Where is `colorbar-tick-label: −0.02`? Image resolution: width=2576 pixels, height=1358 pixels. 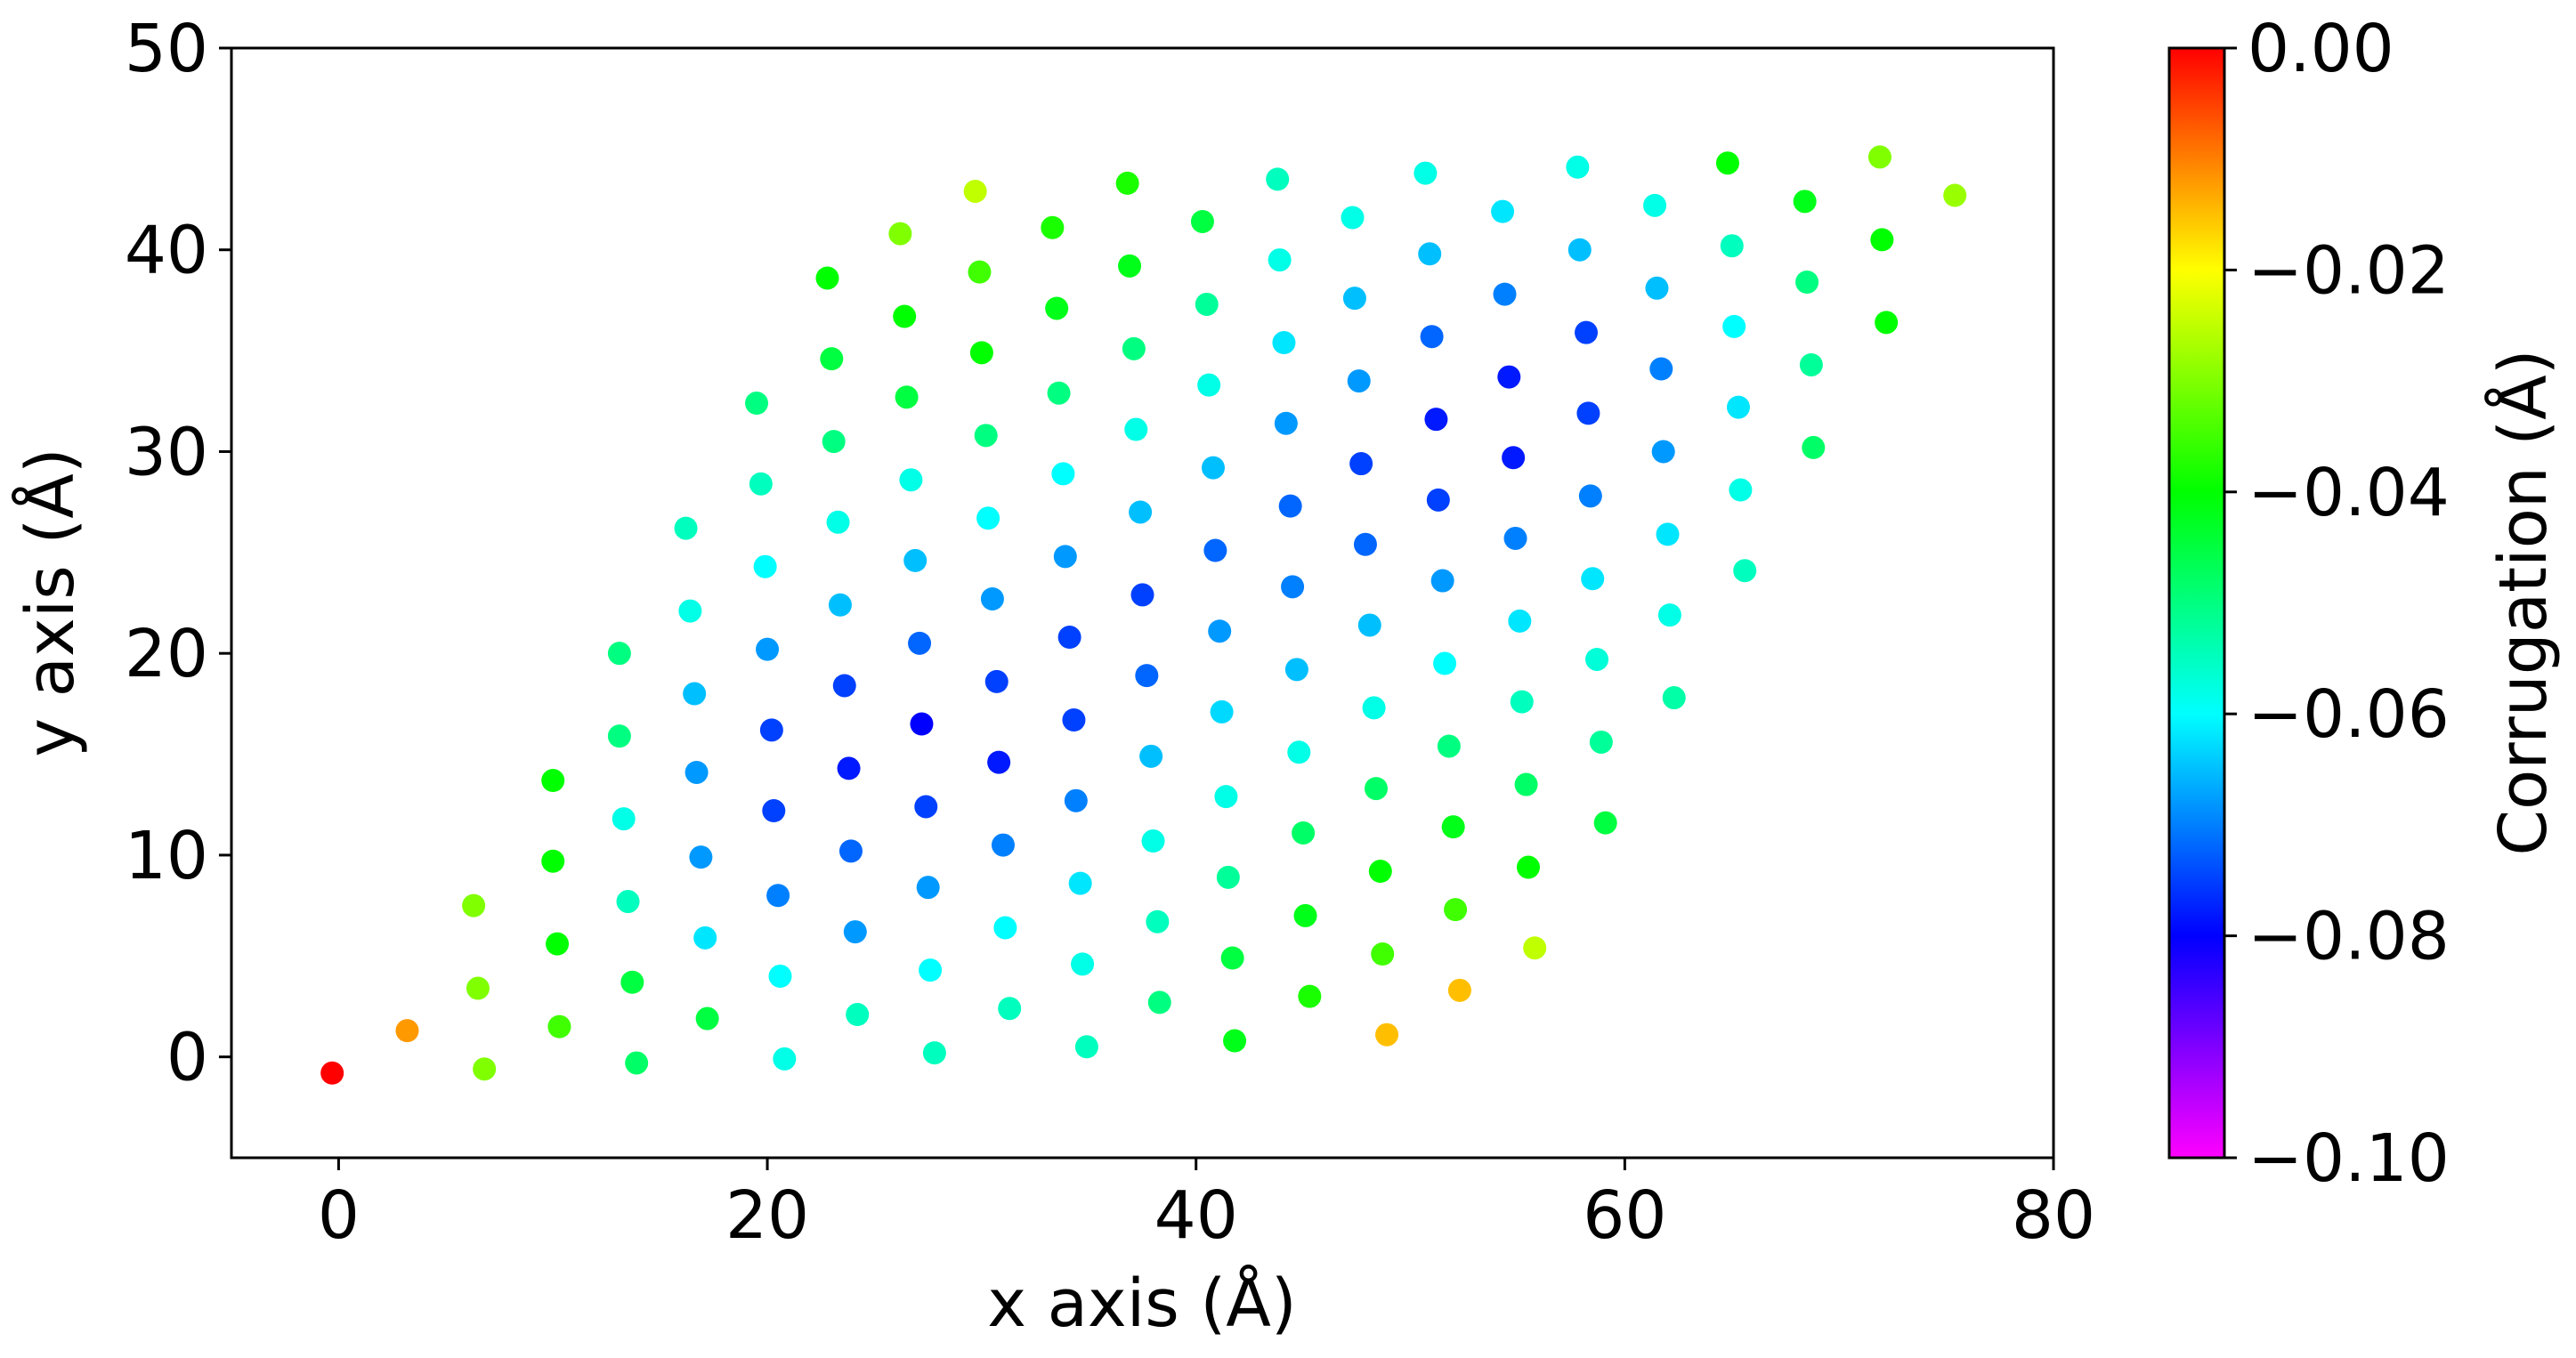 colorbar-tick-label: −0.02 is located at coordinates (2349, 270).